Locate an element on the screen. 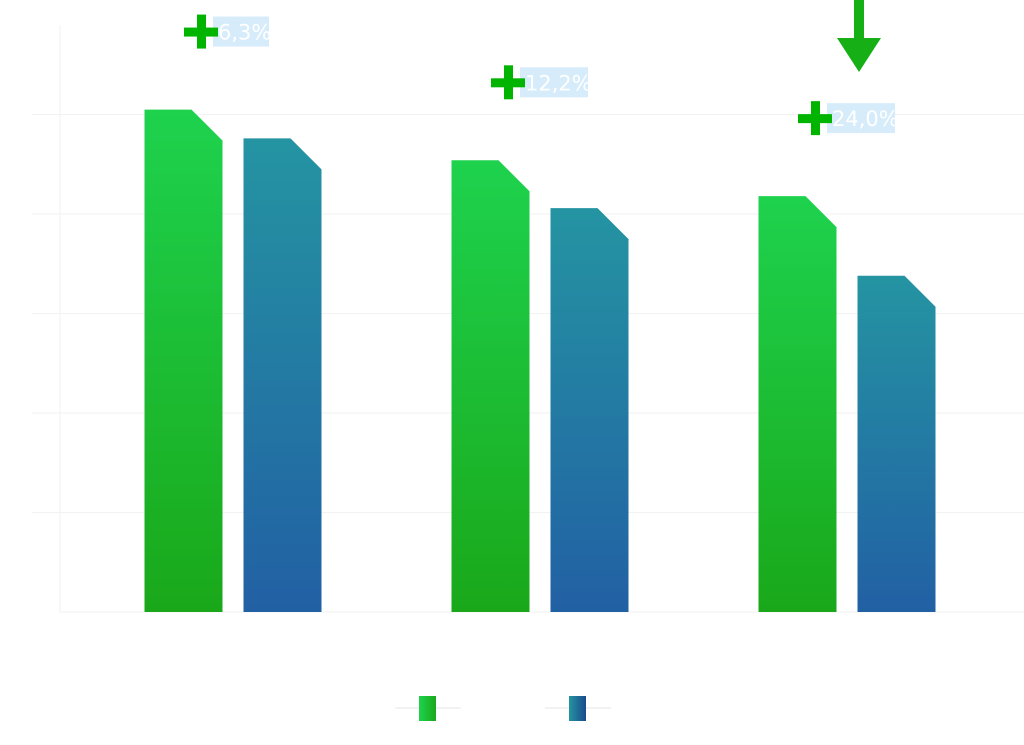  change-annotation: 6,3% is located at coordinates (227, 31).